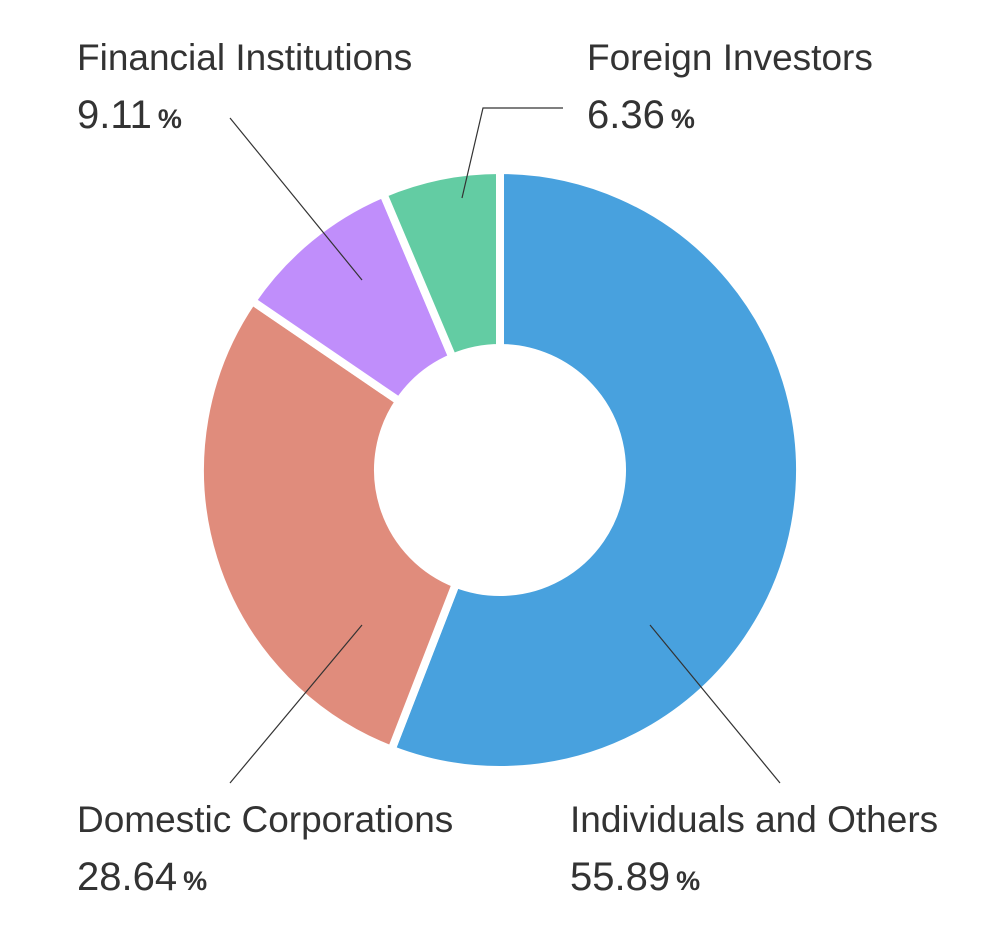  What do you see at coordinates (244, 57) in the screenshot?
I see `label-name-financial-institutions: Financial Institutions` at bounding box center [244, 57].